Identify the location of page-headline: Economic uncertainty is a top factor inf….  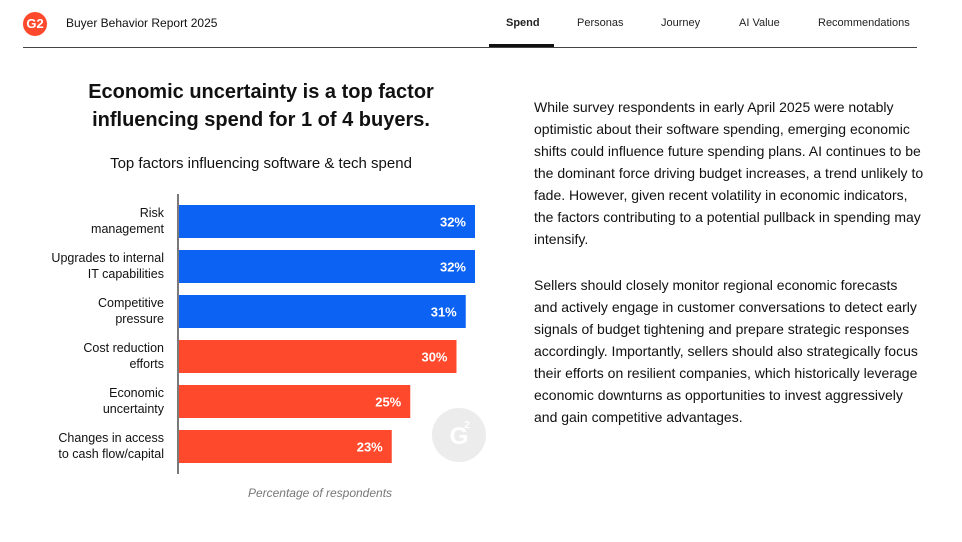
(261, 106).